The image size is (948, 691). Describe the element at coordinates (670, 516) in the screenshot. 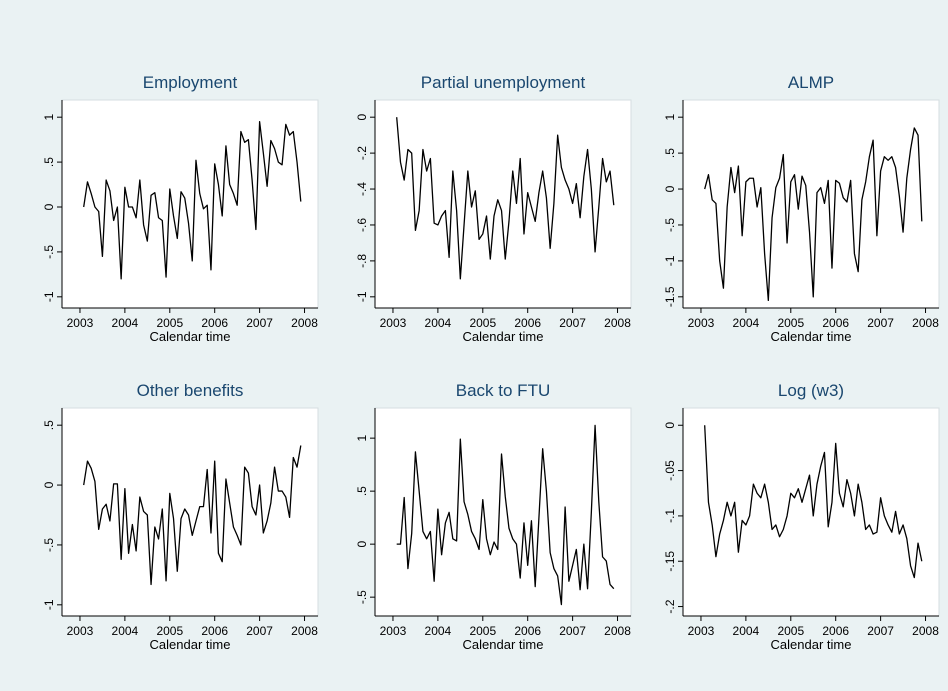

I see `y-tick-label: -.1` at that location.